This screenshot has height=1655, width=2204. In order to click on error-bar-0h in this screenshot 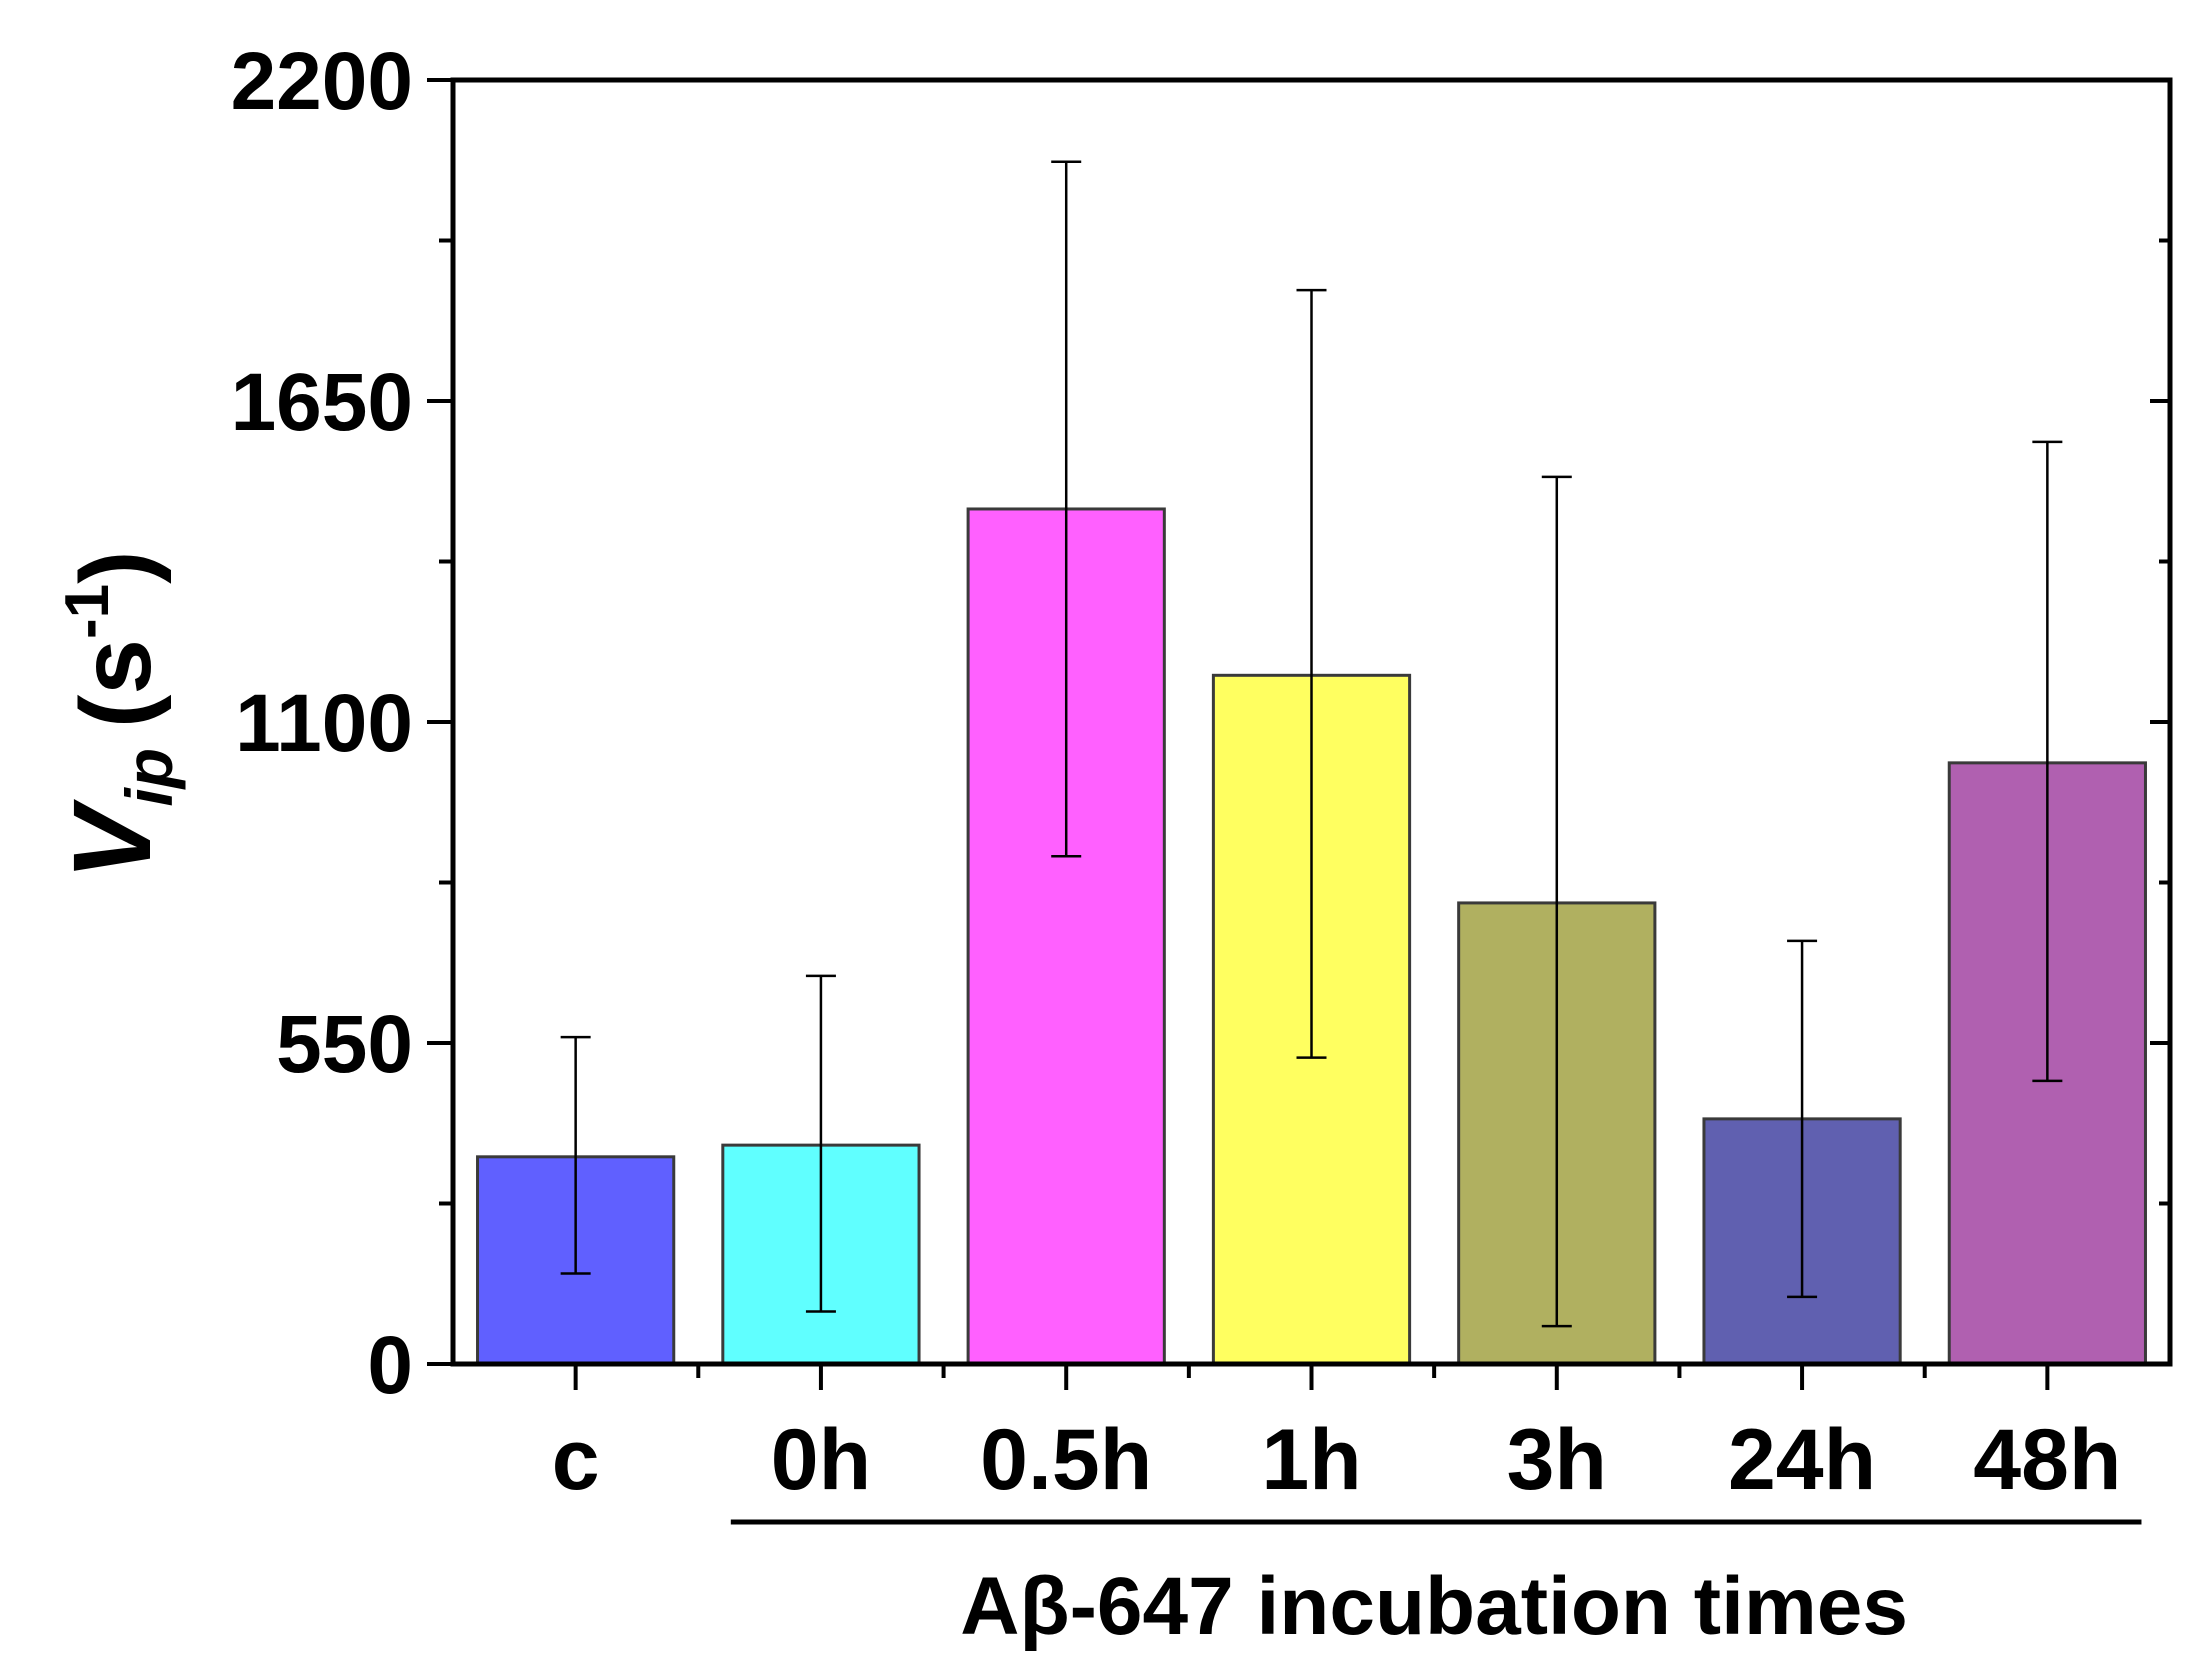, I will do `click(820, 1143)`.